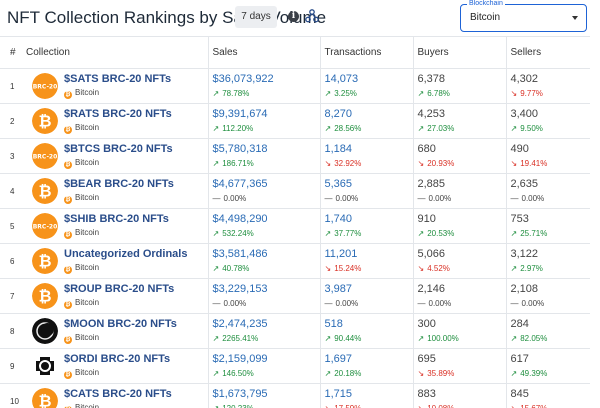 The image size is (600, 408). I want to click on collection-cell: ₿ $CATS BRC-20 NFTs ₿Bitcoin, so click(115, 395).